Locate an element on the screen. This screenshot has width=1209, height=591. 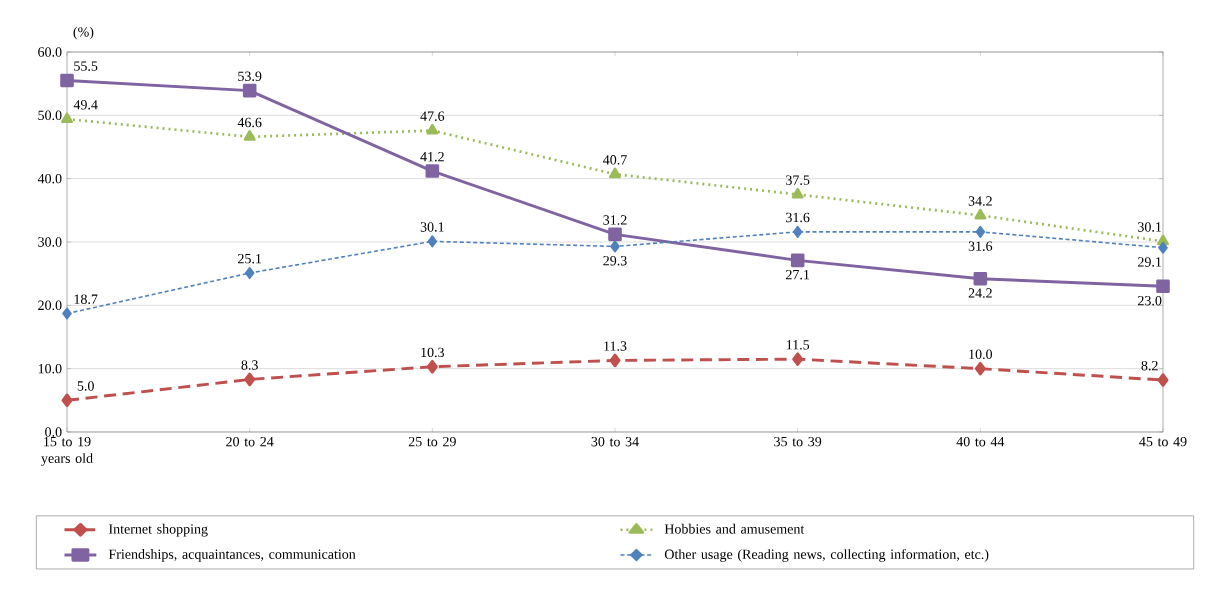
legend-label: Friendships, acquaintances, communication is located at coordinates (232, 555).